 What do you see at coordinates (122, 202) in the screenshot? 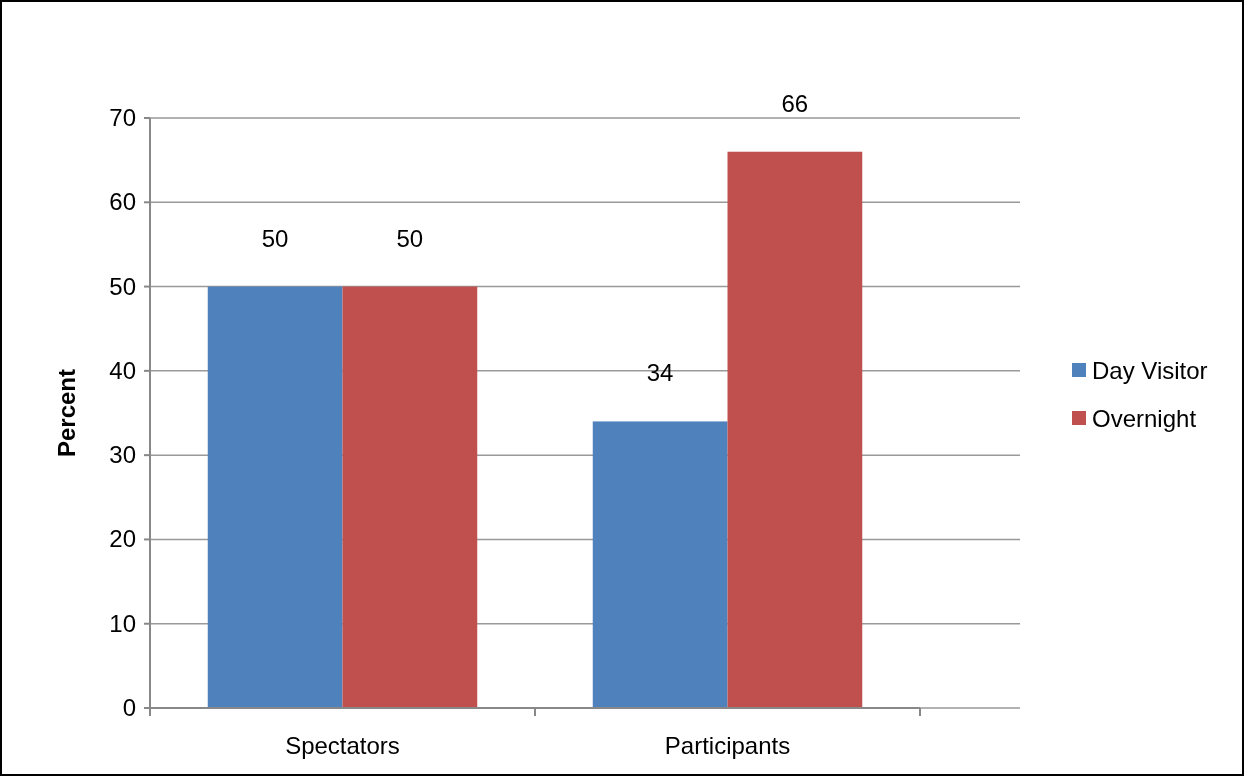
I see `y-tick-label: 60` at bounding box center [122, 202].